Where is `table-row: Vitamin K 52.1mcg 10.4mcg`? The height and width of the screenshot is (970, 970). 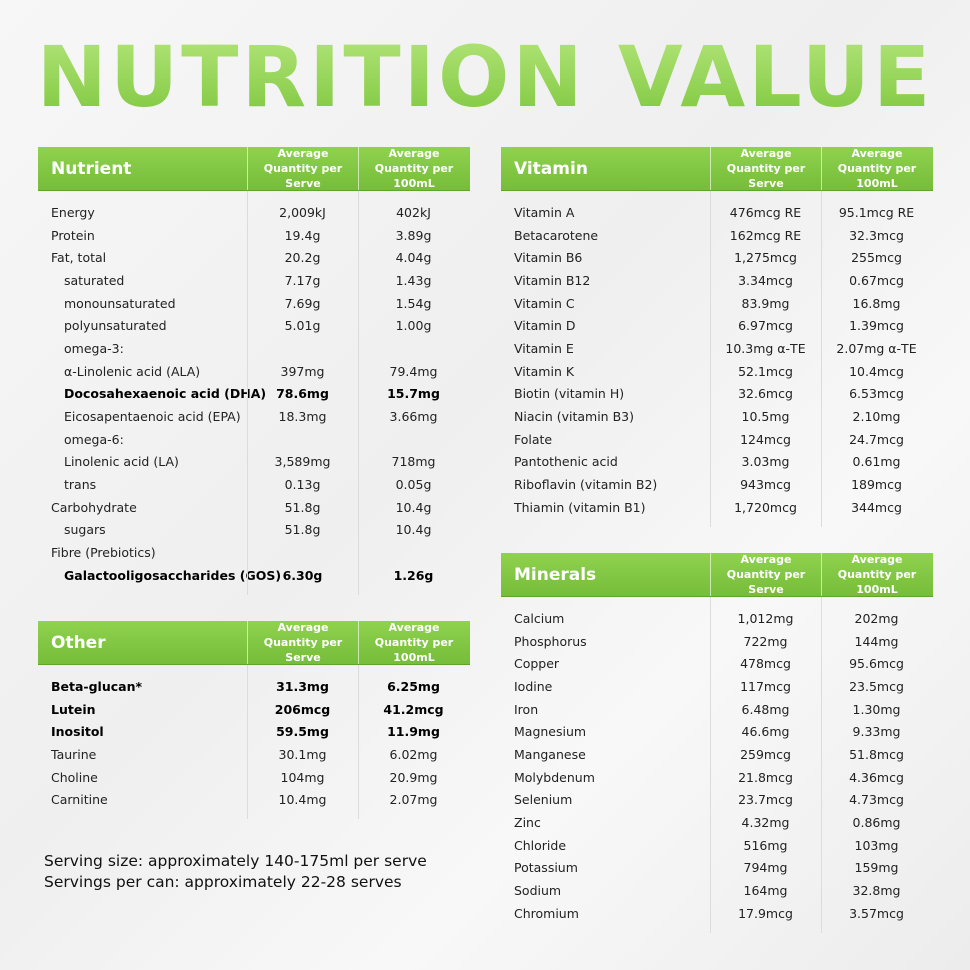
table-row: Vitamin K 52.1mcg 10.4mcg is located at coordinates (717, 371).